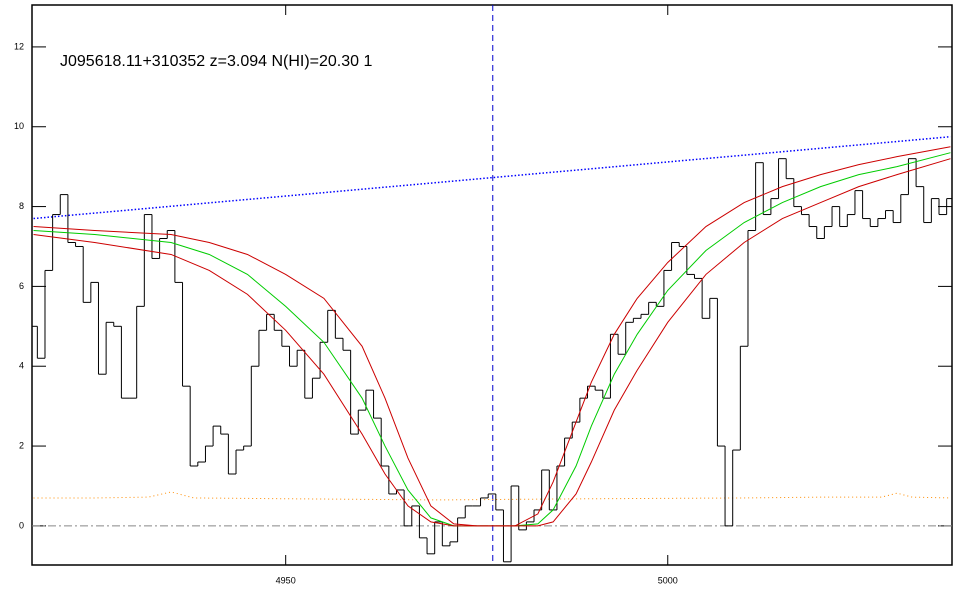 This screenshot has width=960, height=600. Describe the element at coordinates (21, 286) in the screenshot. I see `y-tick-label: 6` at that location.